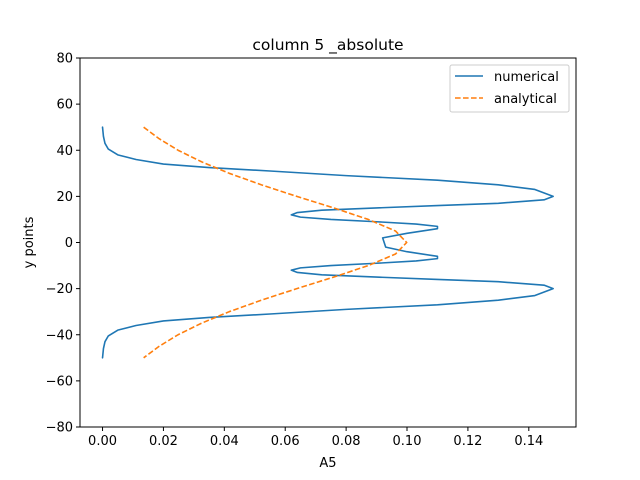 The height and width of the screenshot is (480, 640). I want to click on x-tick-label: 0.10, so click(407, 441).